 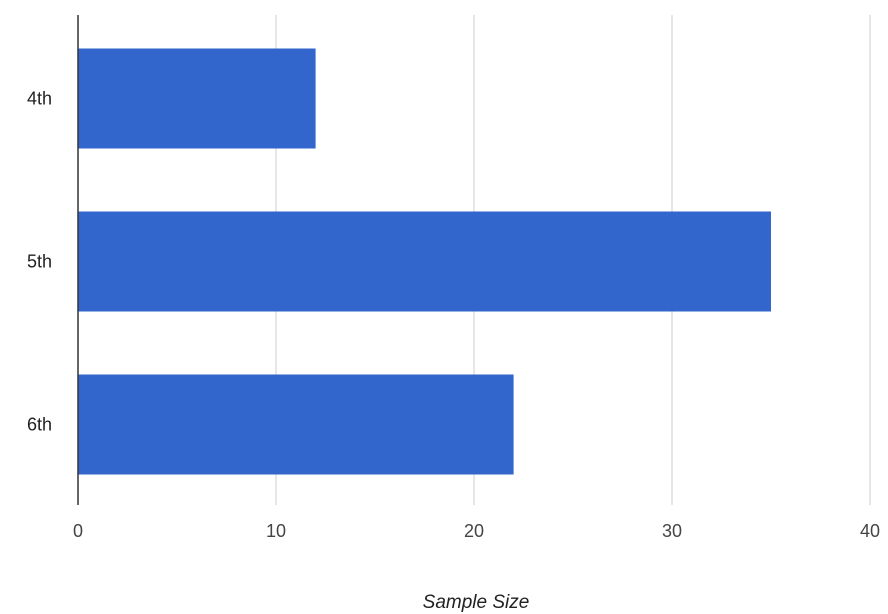 I want to click on category-label-5th: 5th, so click(x=39, y=262).